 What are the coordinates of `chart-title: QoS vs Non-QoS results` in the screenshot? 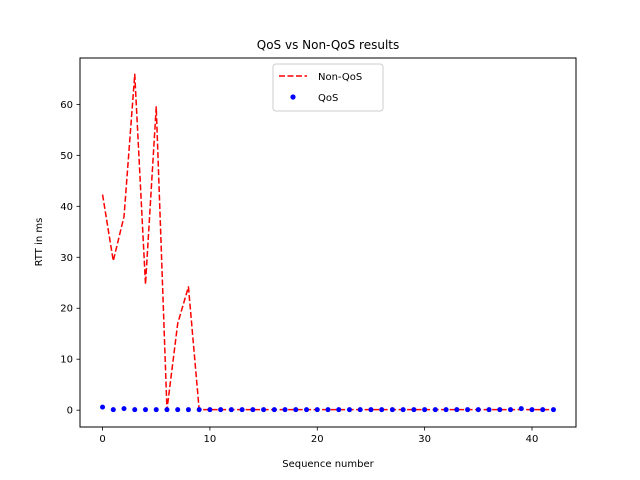 It's located at (328, 45).